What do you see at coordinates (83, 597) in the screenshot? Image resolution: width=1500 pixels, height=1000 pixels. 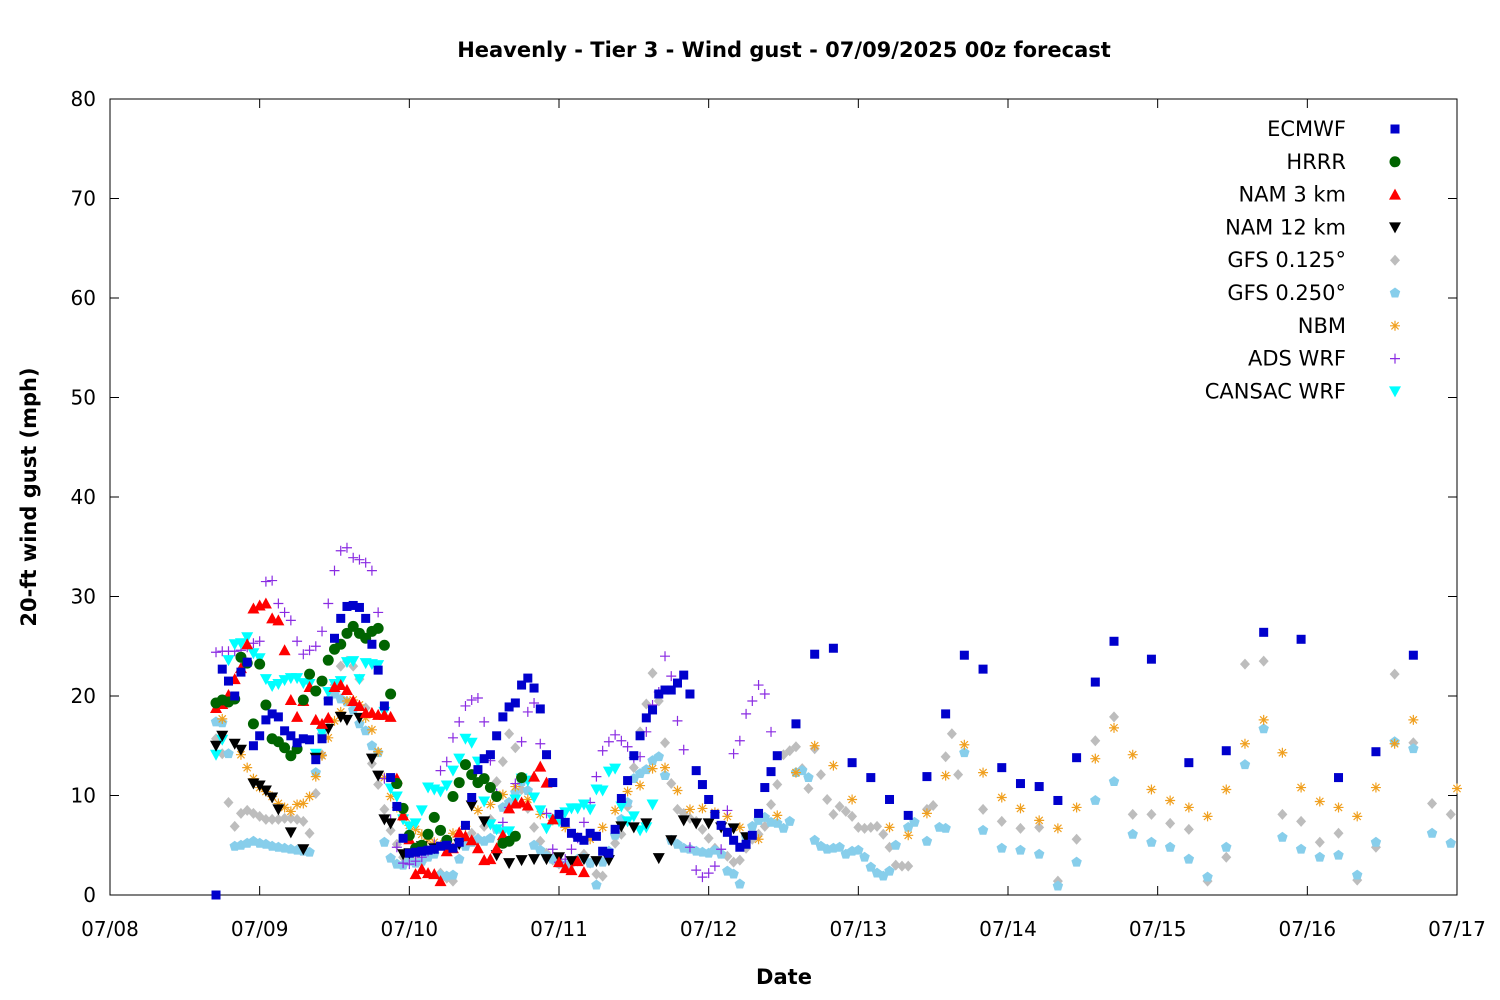 I see `y-tick-label: 30` at bounding box center [83, 597].